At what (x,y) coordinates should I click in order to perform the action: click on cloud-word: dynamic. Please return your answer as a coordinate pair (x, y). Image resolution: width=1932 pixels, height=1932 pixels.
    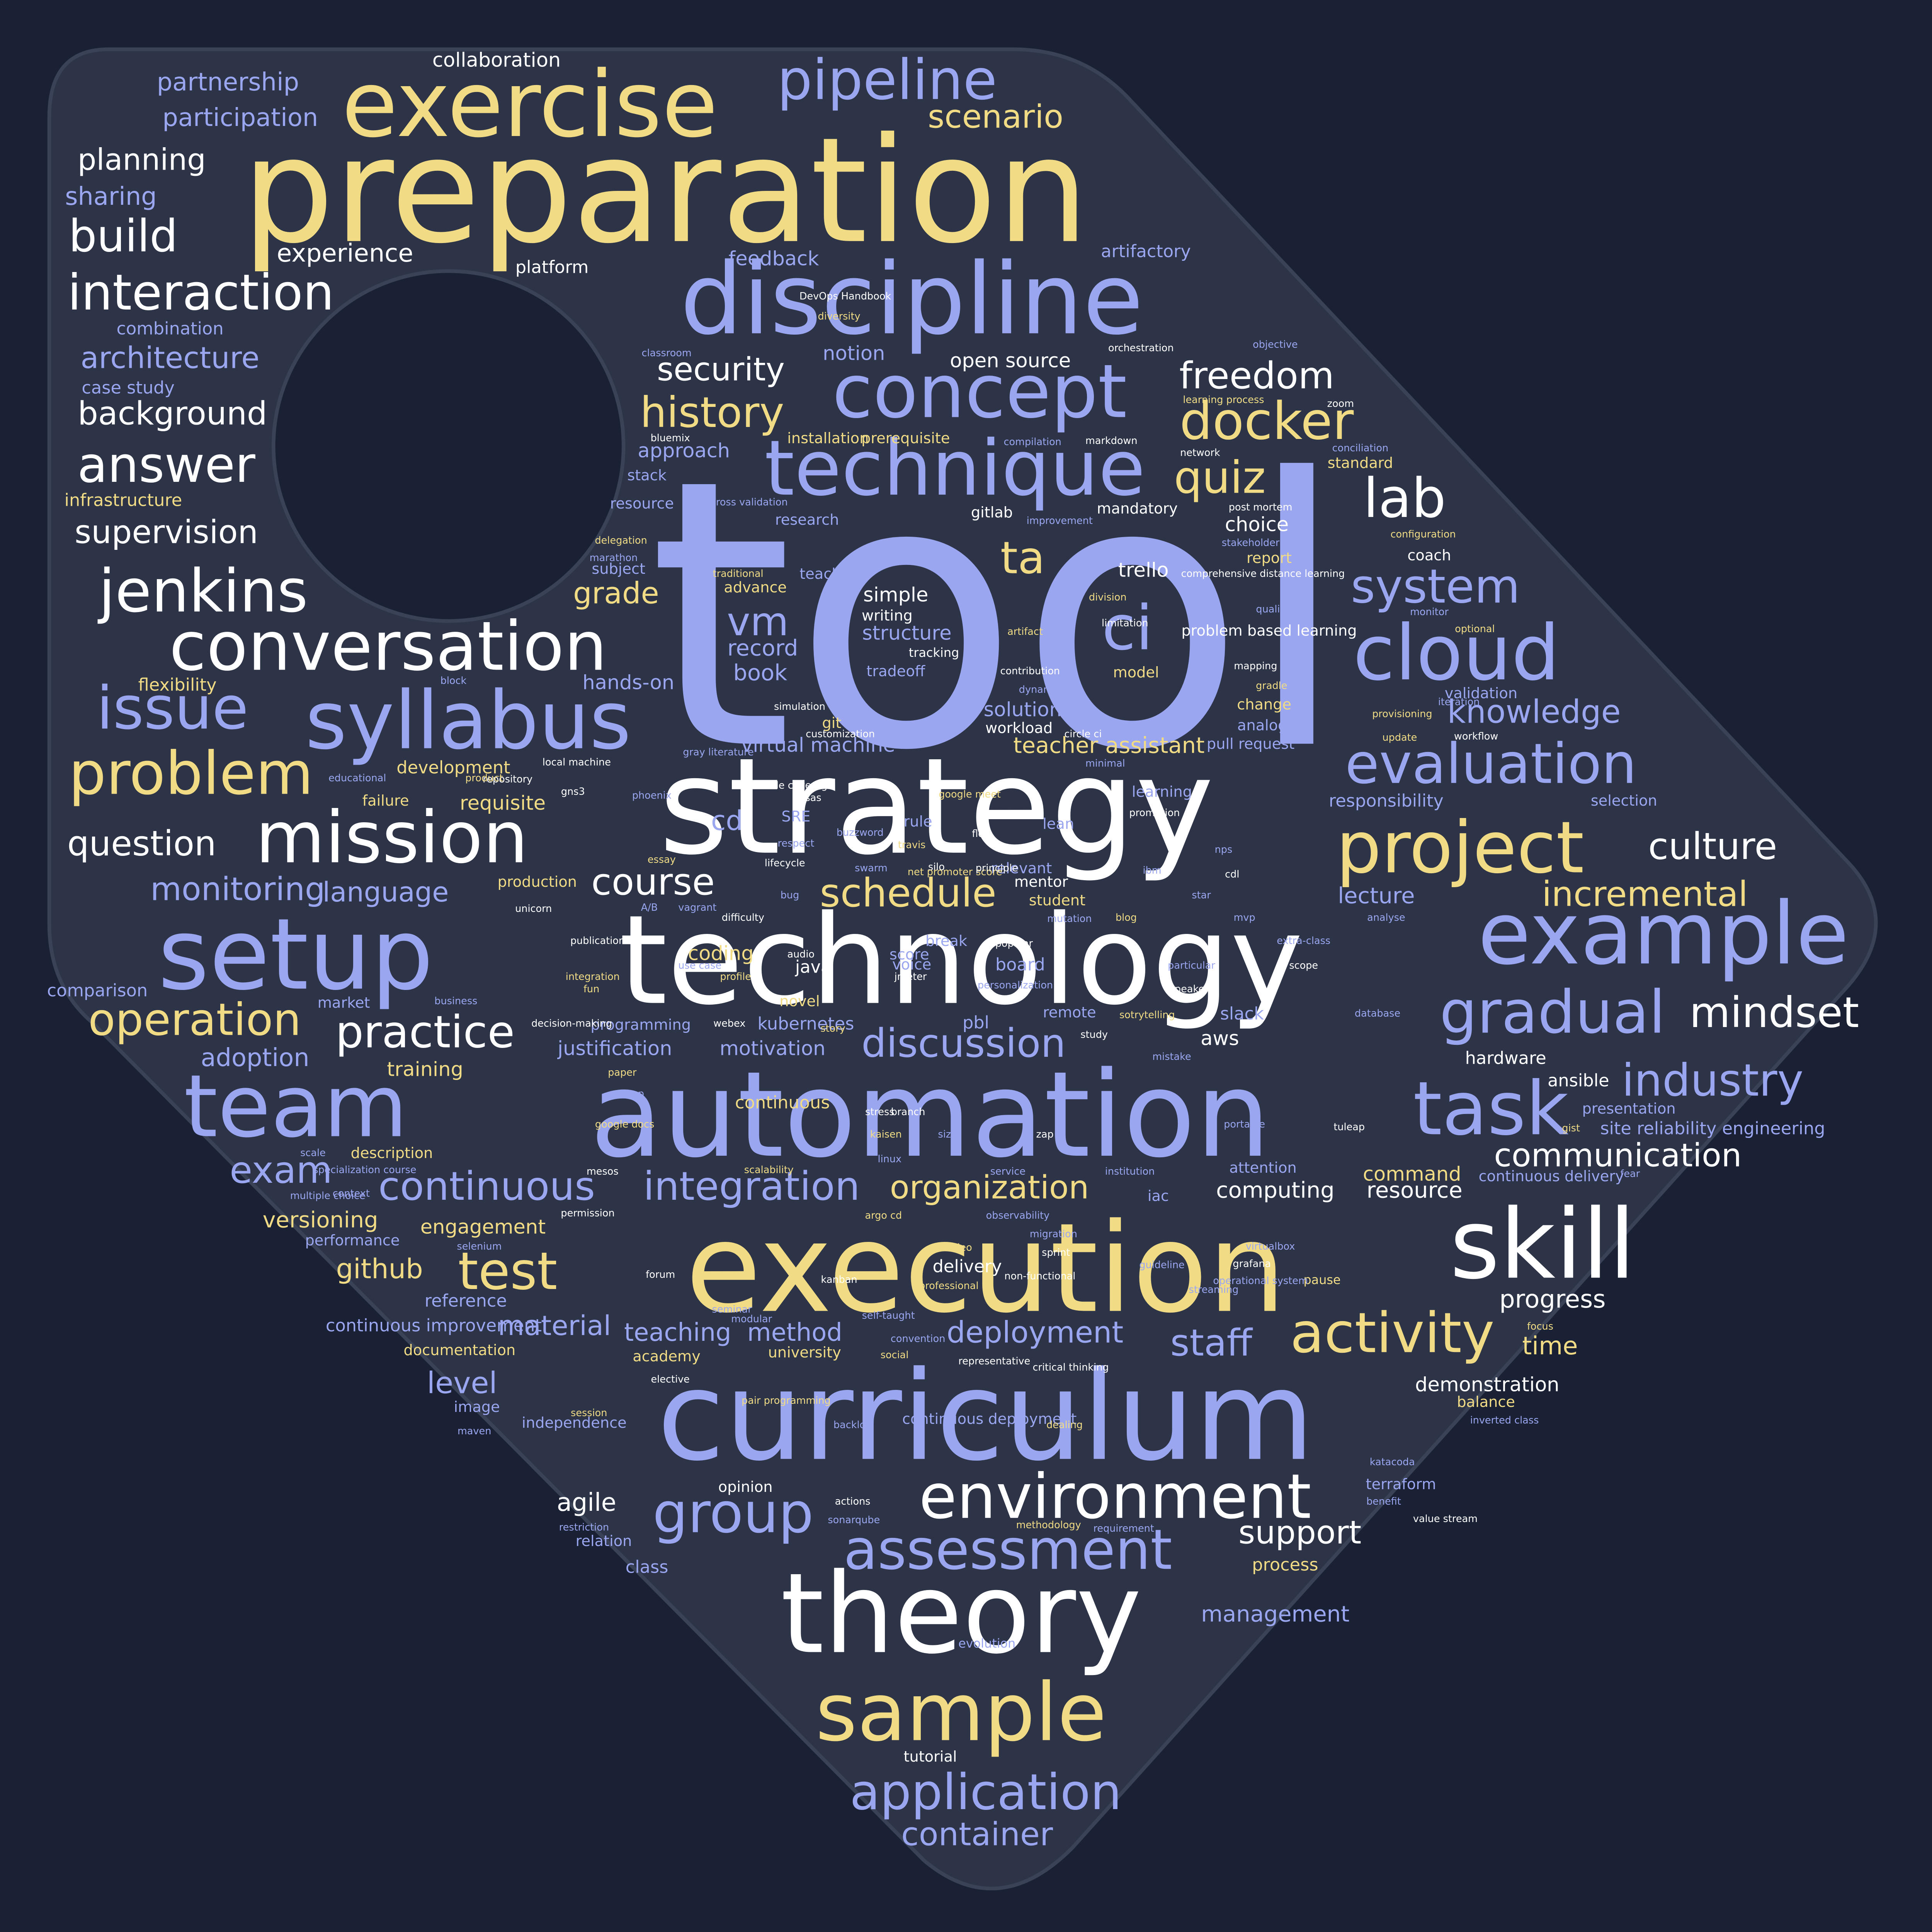
    Looking at the image, I should click on (1040, 690).